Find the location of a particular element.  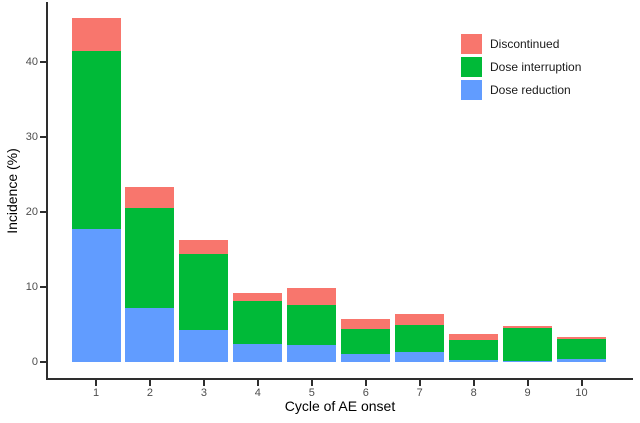

x-tick-label: 7 is located at coordinates (419, 393).